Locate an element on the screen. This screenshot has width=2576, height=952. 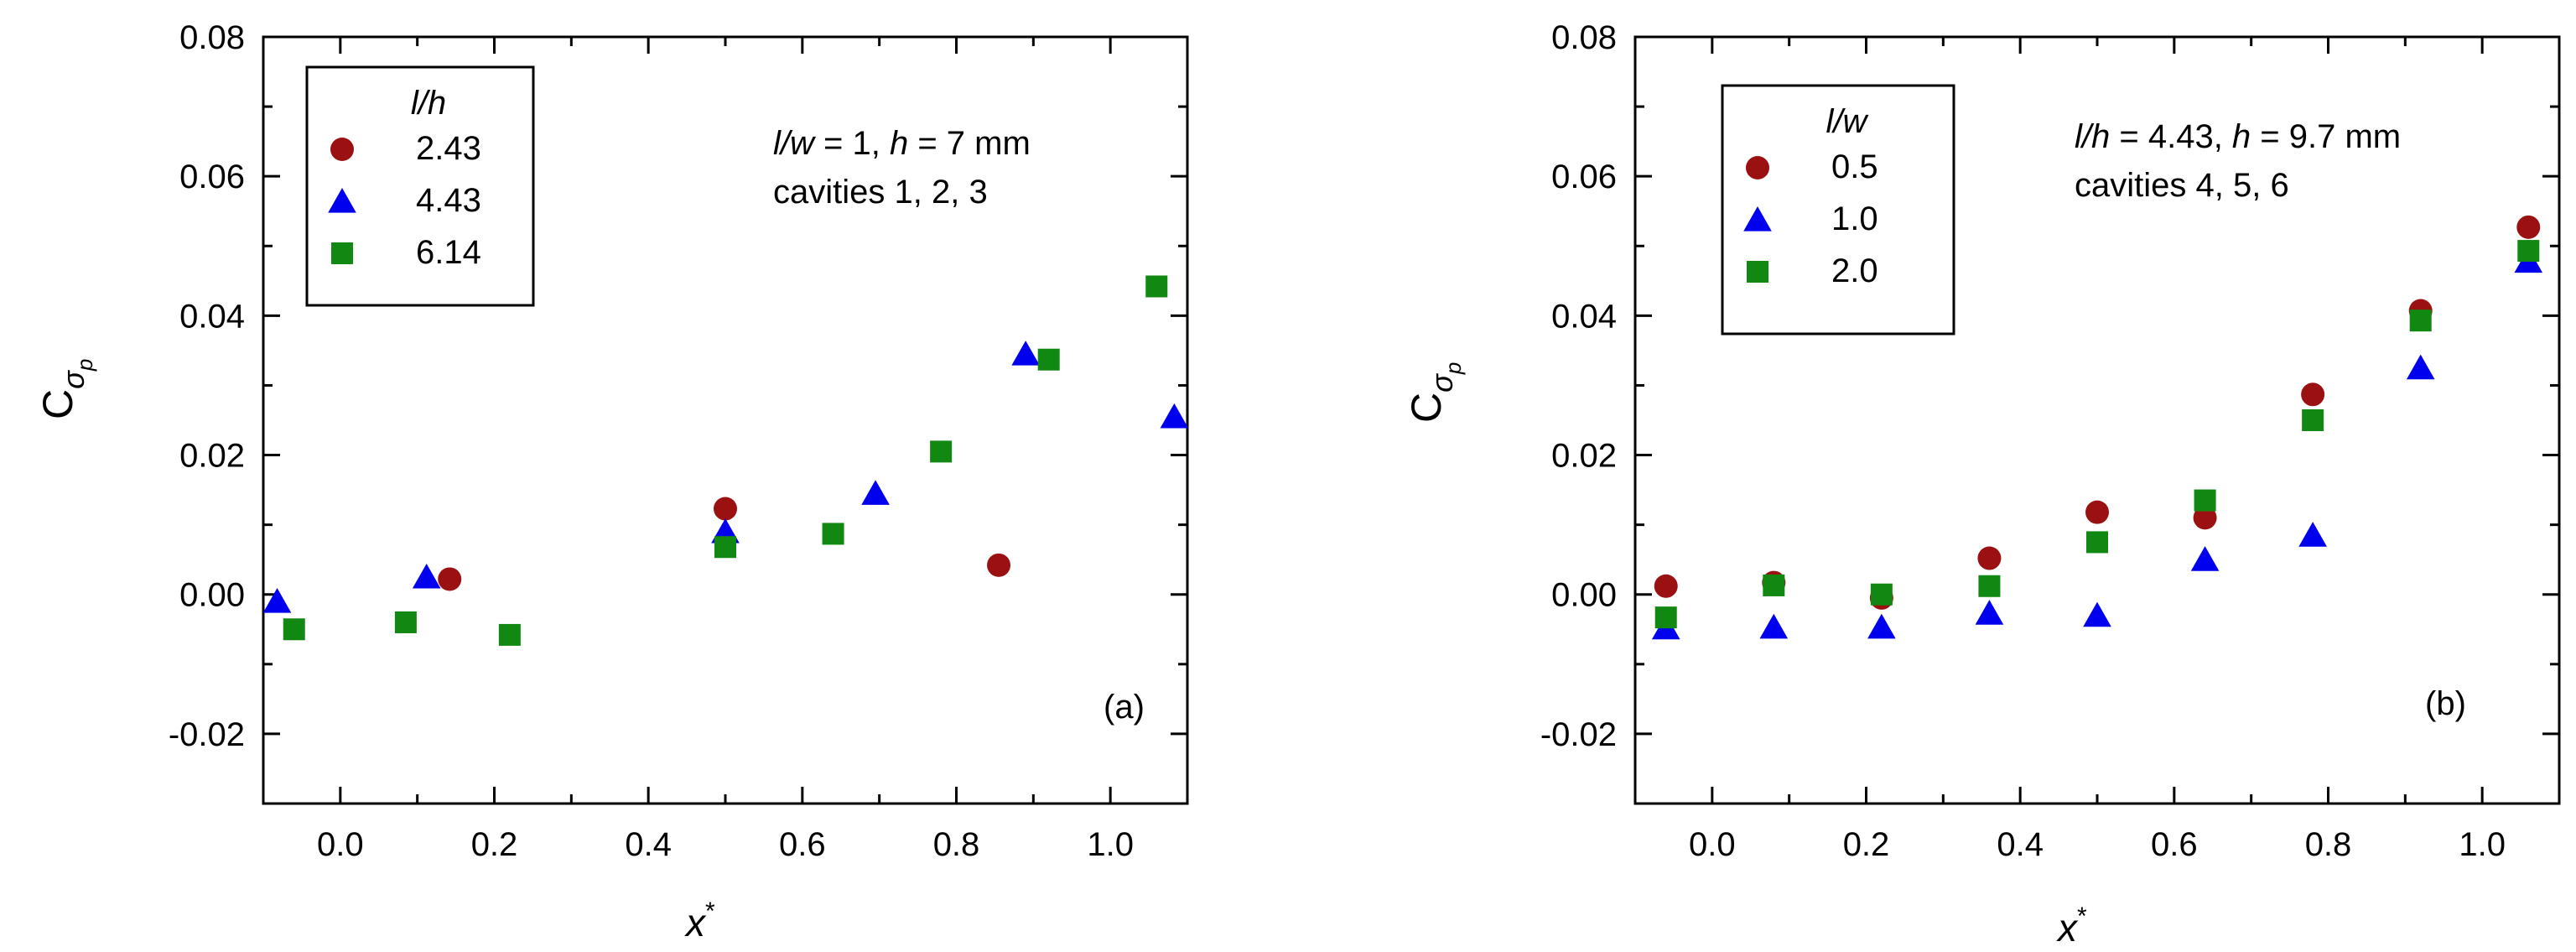
legend-entry: 1.0 is located at coordinates (1854, 218).